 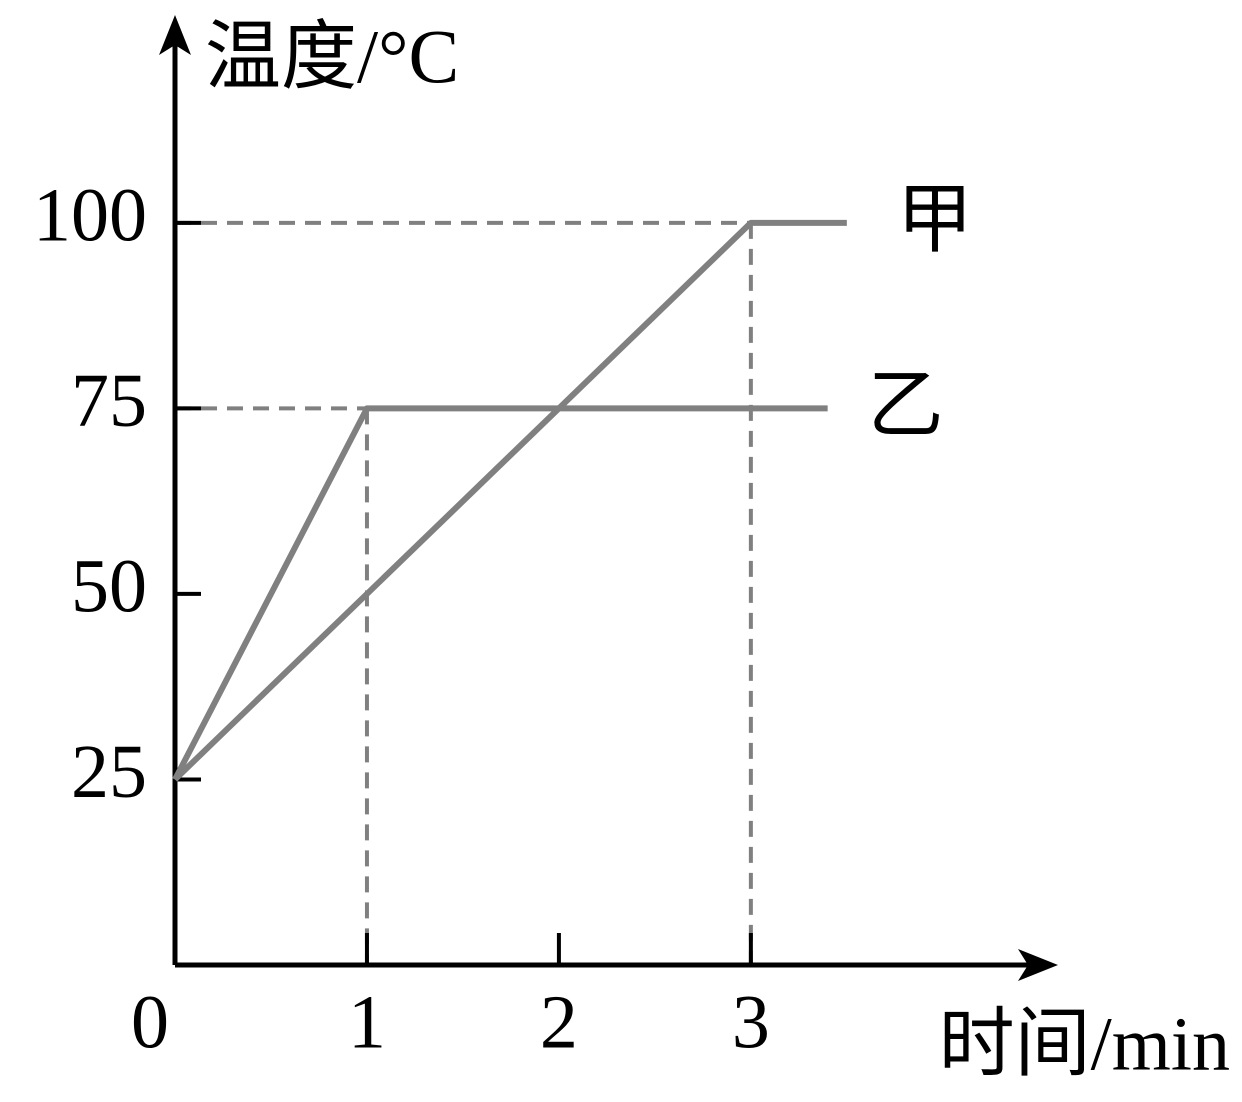 What do you see at coordinates (109, 586) in the screenshot?
I see `y-tick-label: 50` at bounding box center [109, 586].